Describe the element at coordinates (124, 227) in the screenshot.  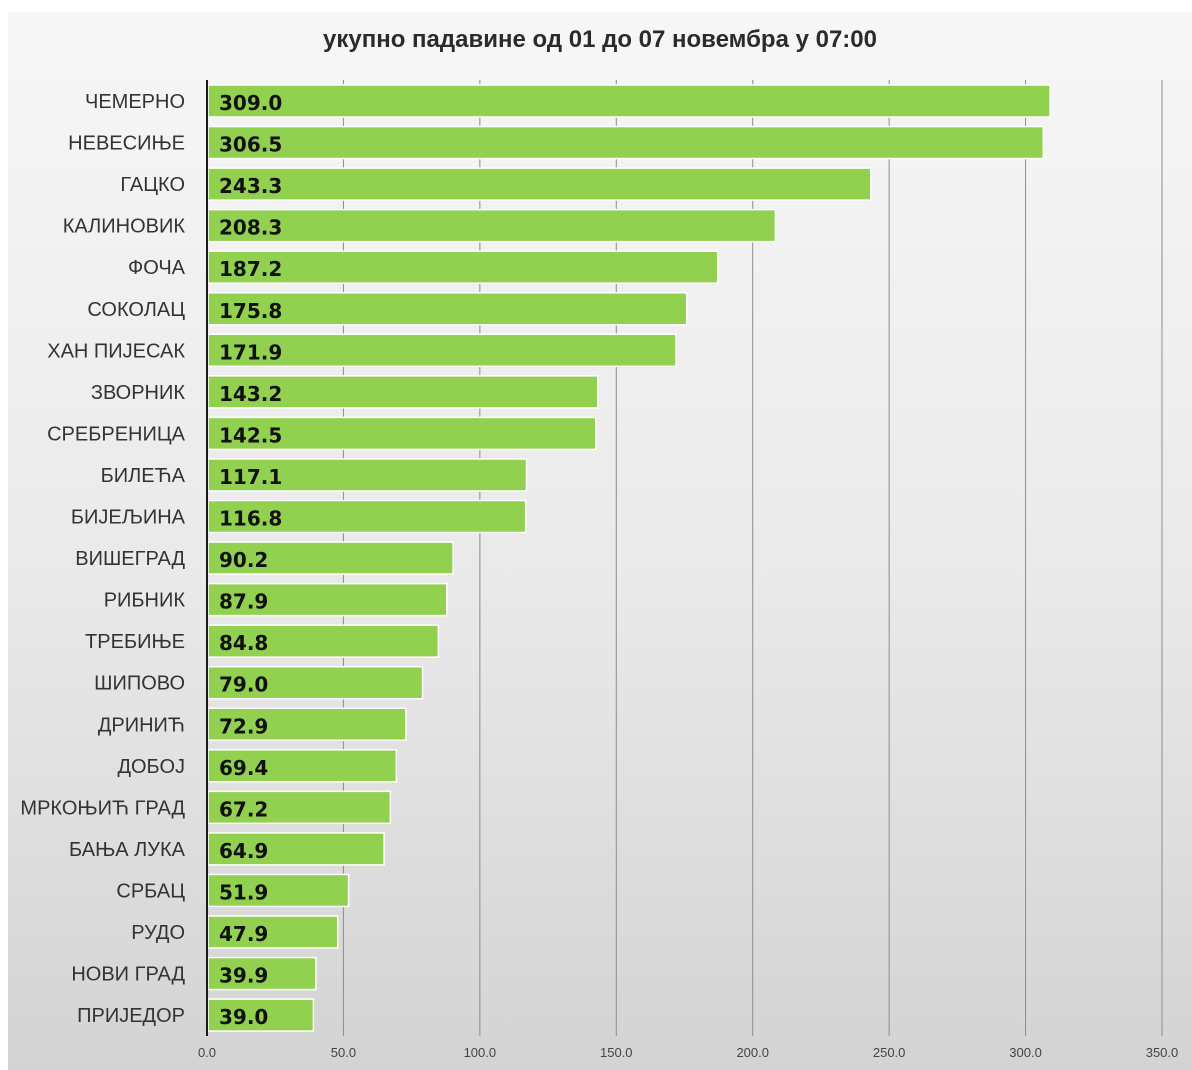
I see `category-label: КАЛИНОВИК` at that location.